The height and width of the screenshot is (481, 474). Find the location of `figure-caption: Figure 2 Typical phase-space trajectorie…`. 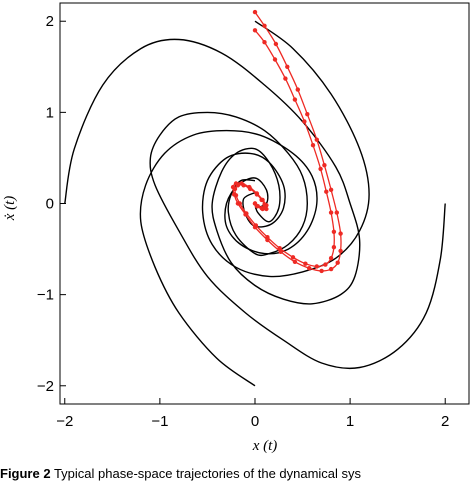

figure-caption: Figure 2 Typical phase-space trajectorie… is located at coordinates (237, 473).